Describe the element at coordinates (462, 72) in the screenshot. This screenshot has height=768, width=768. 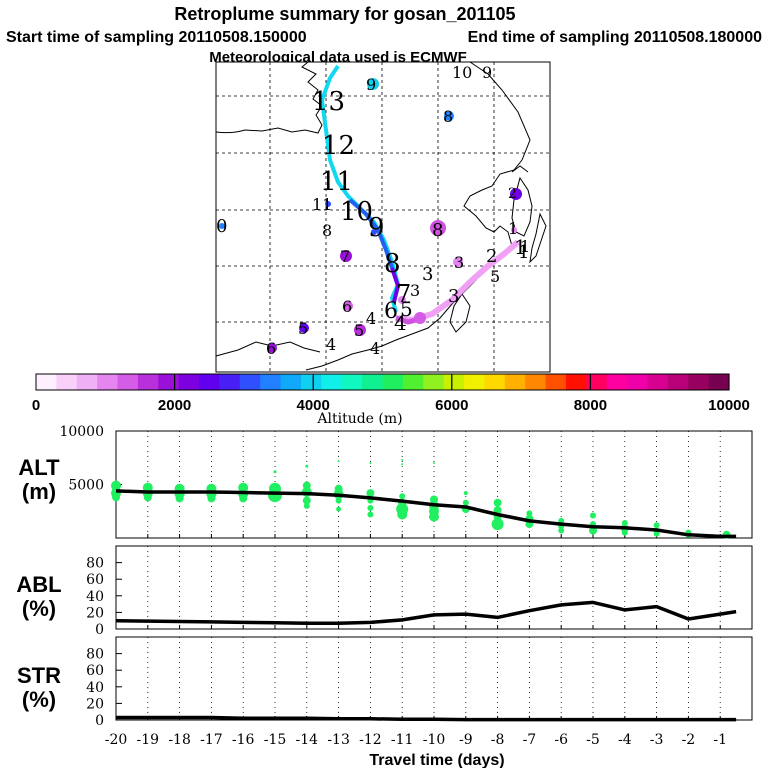
I see `cluster-label: 10` at that location.